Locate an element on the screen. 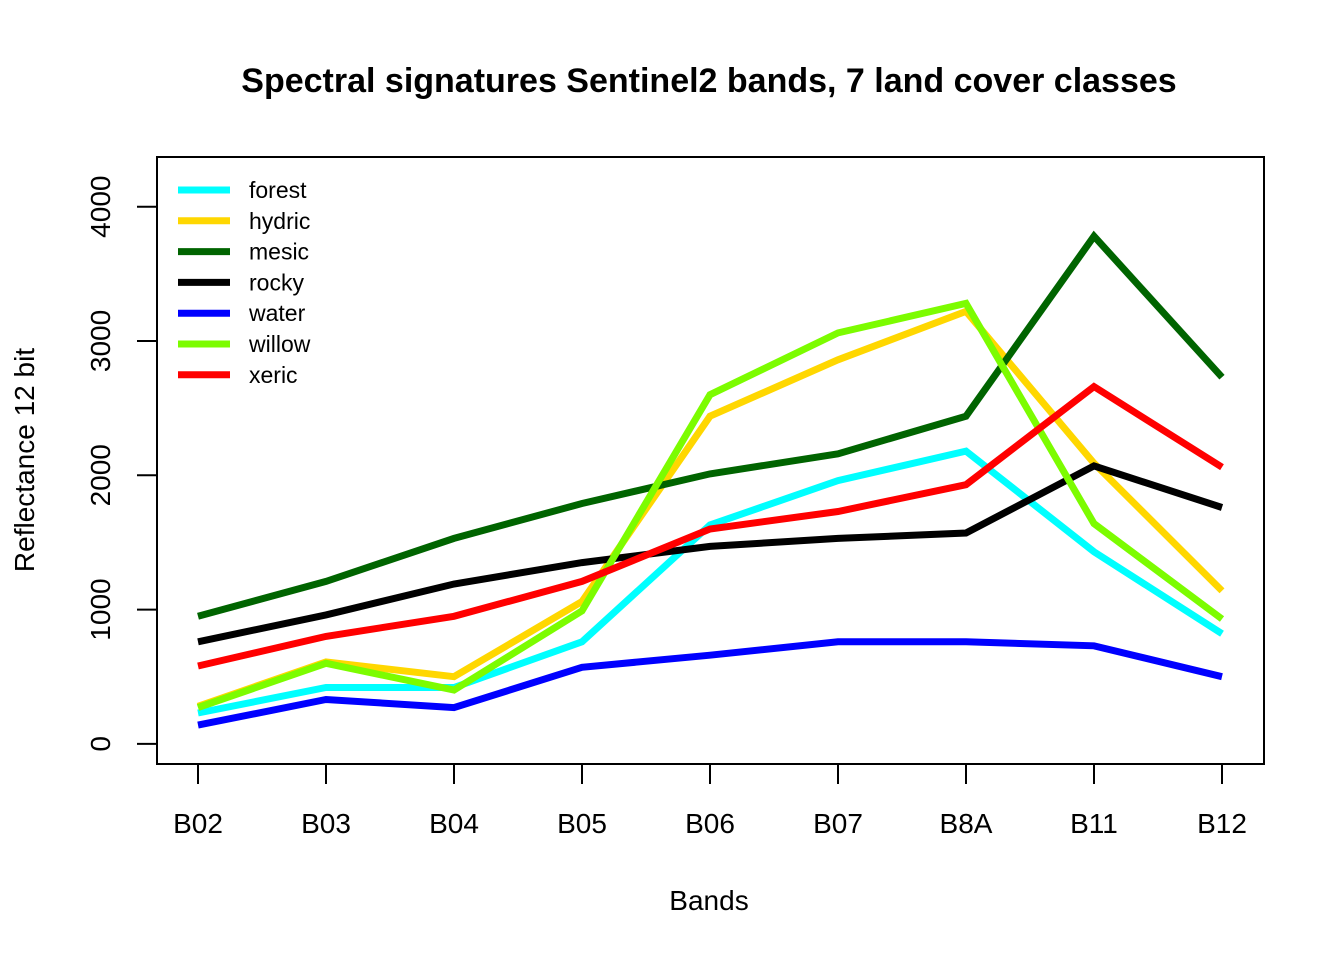 This screenshot has width=1344, height=960. legend-label-mesic: mesic is located at coordinates (279, 252).